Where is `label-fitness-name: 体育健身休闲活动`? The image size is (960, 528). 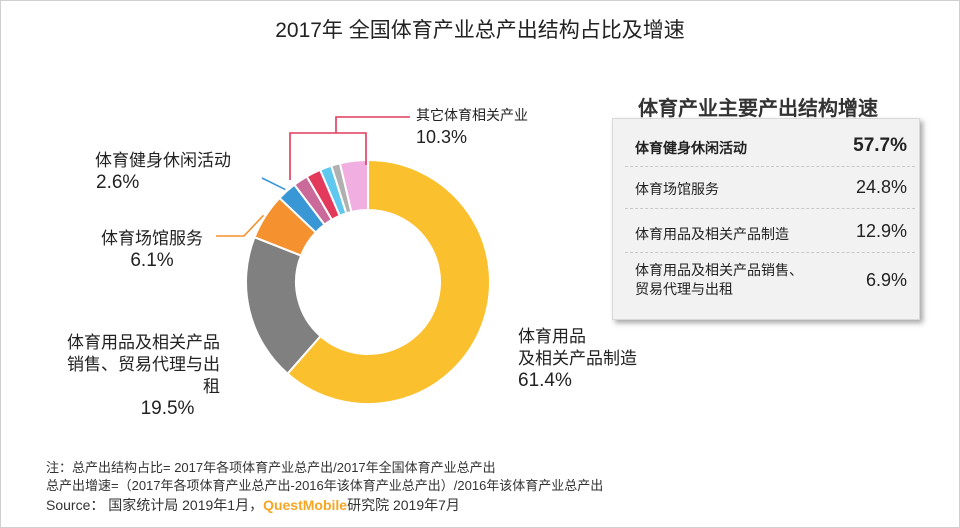
label-fitness-name: 体育健身休闲活动 is located at coordinates (163, 160).